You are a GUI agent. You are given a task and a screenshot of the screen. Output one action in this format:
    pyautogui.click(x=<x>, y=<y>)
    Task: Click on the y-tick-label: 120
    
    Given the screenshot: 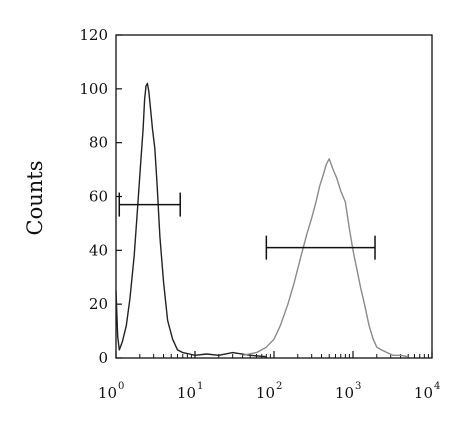 What is the action you would take?
    pyautogui.click(x=93, y=35)
    